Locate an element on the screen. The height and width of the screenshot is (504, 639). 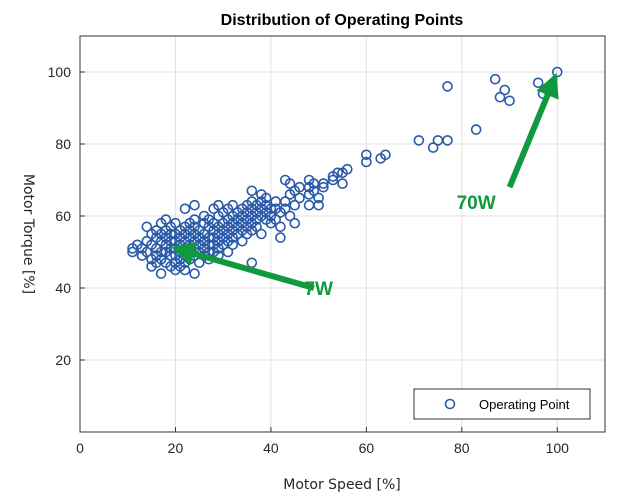
x-tick-label: 100 is located at coordinates (558, 448).